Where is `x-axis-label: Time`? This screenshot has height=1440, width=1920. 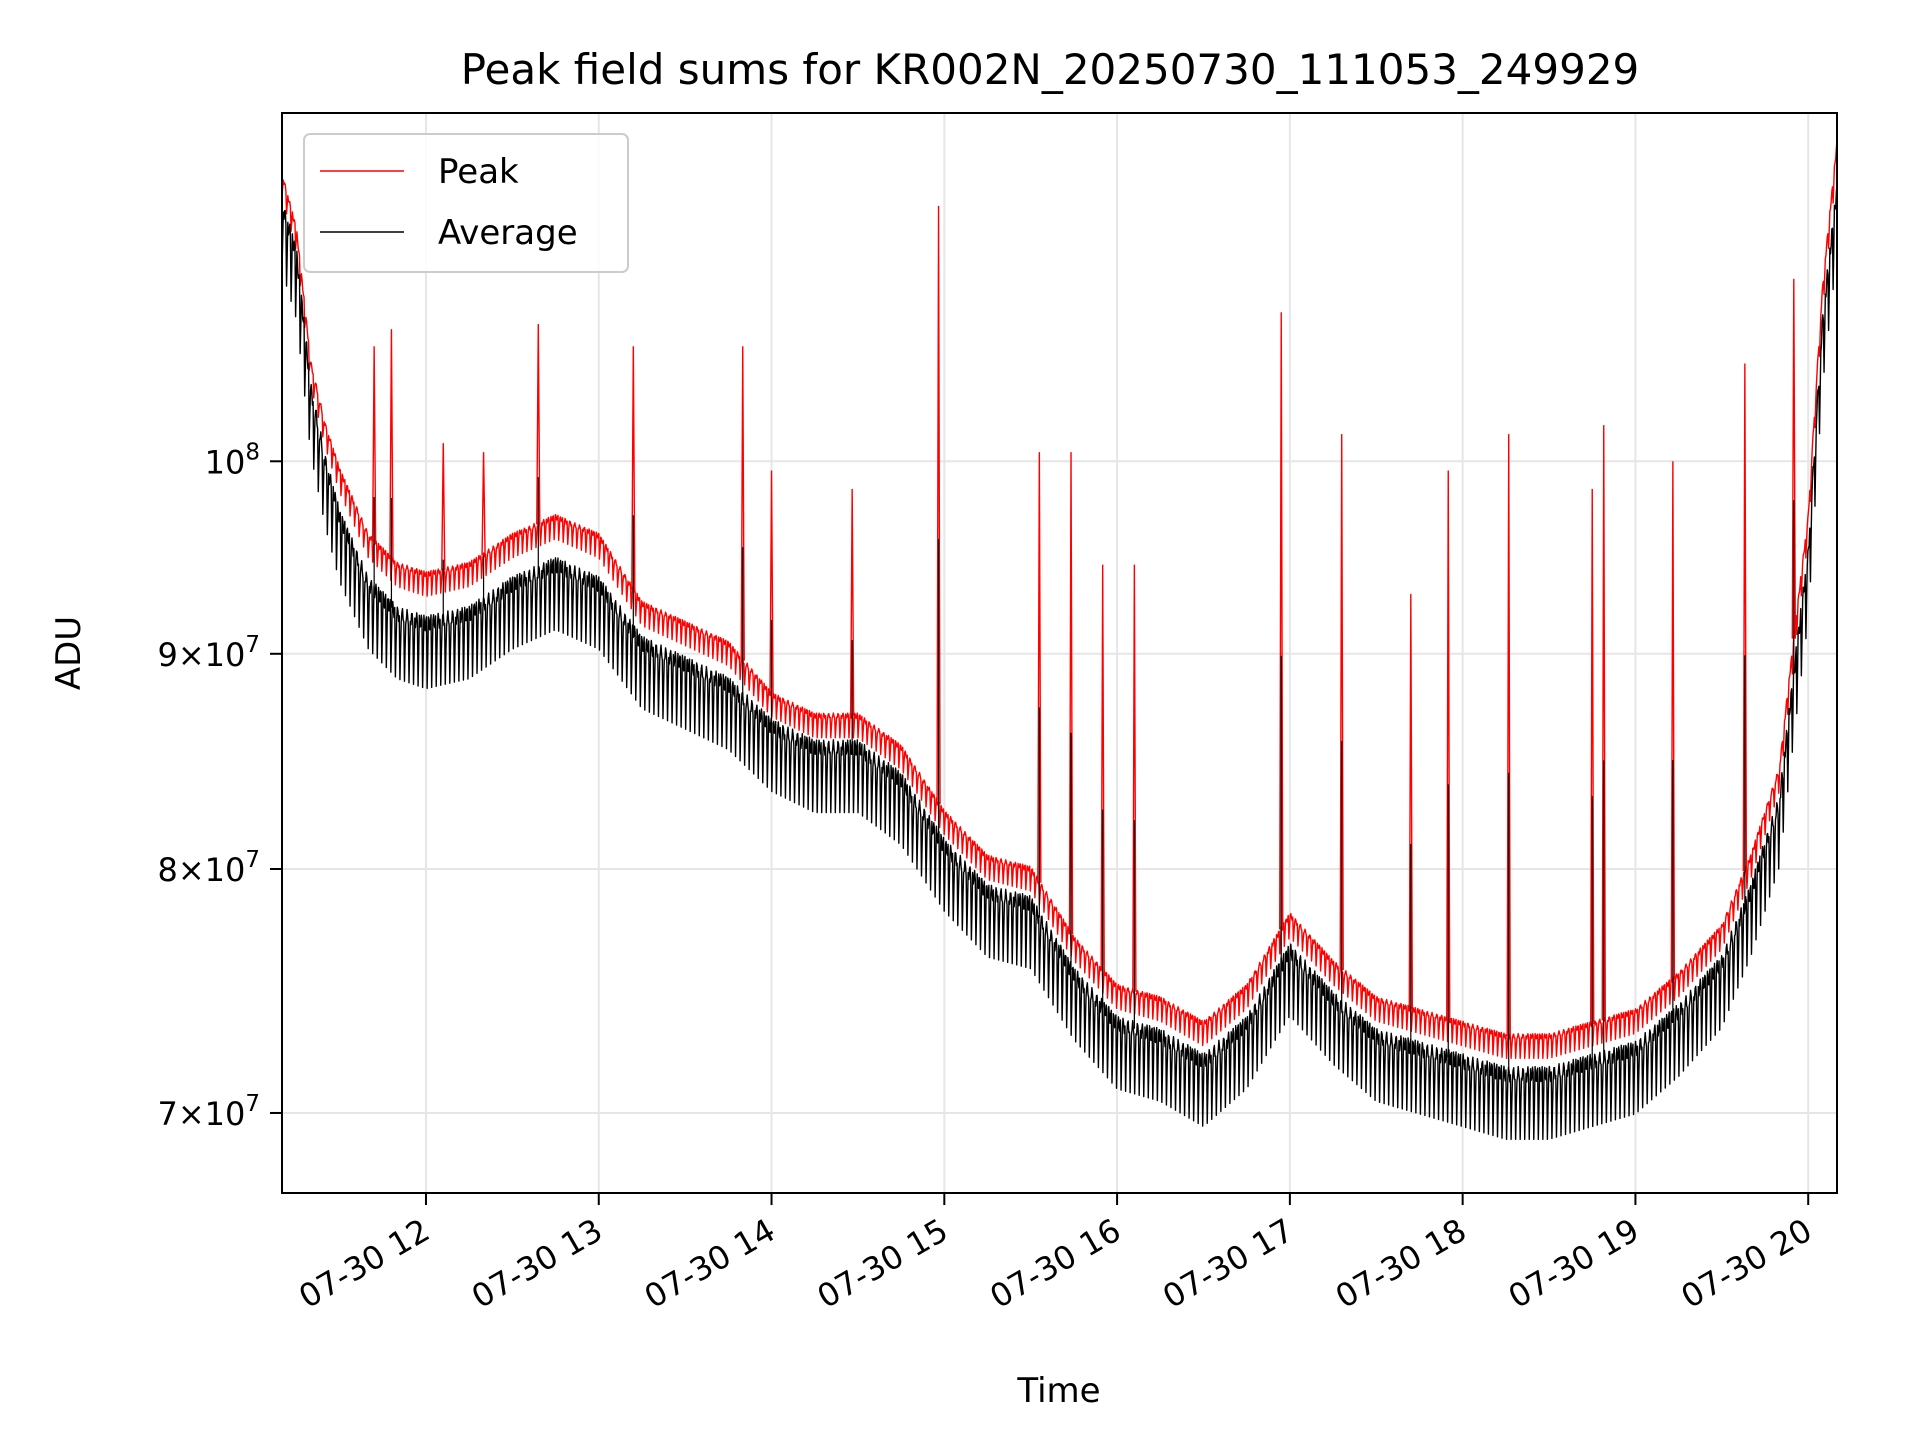 x-axis-label: Time is located at coordinates (1058, 1391).